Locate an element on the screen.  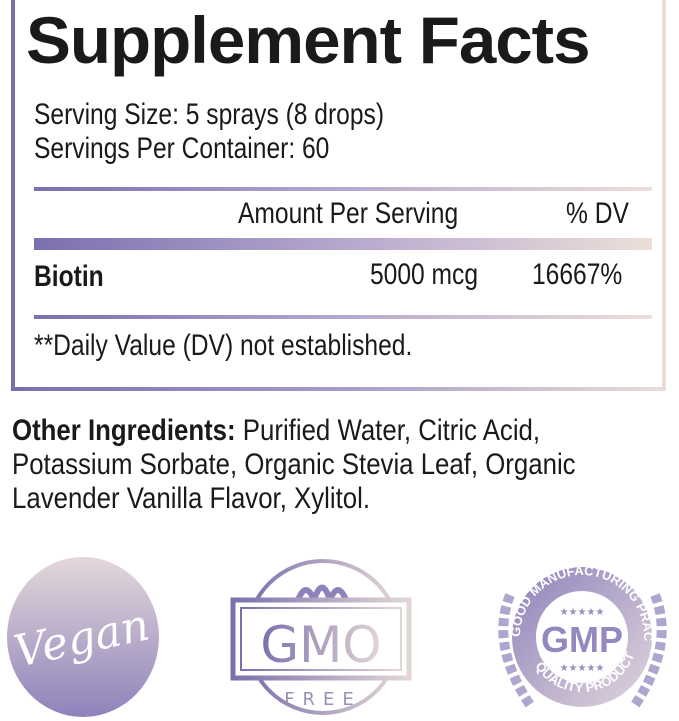
svg-text: GMP is located at coordinates (582, 639).